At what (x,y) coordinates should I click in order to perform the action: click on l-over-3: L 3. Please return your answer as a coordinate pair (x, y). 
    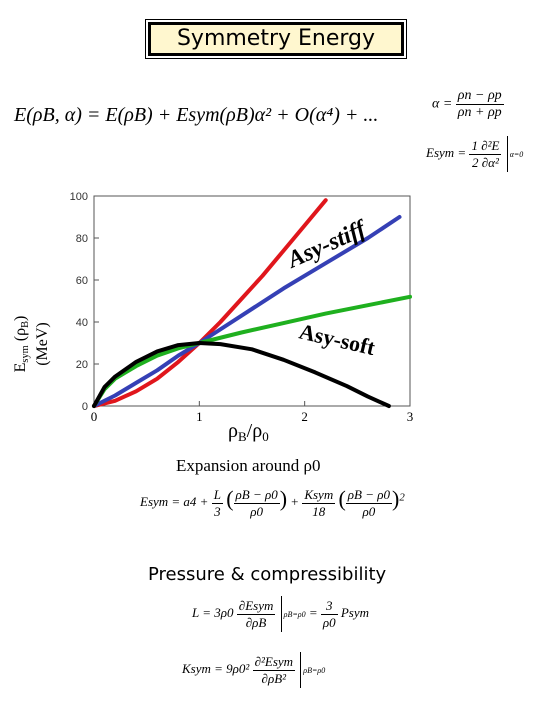
    Looking at the image, I should click on (217, 503).